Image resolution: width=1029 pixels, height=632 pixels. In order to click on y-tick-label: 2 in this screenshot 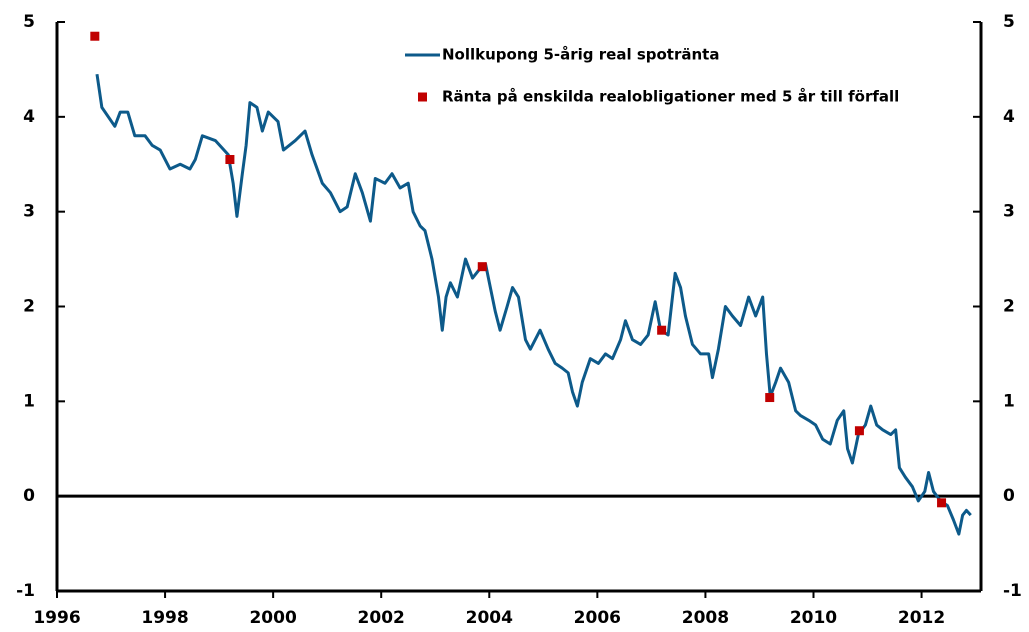, I will do `click(29, 307)`.